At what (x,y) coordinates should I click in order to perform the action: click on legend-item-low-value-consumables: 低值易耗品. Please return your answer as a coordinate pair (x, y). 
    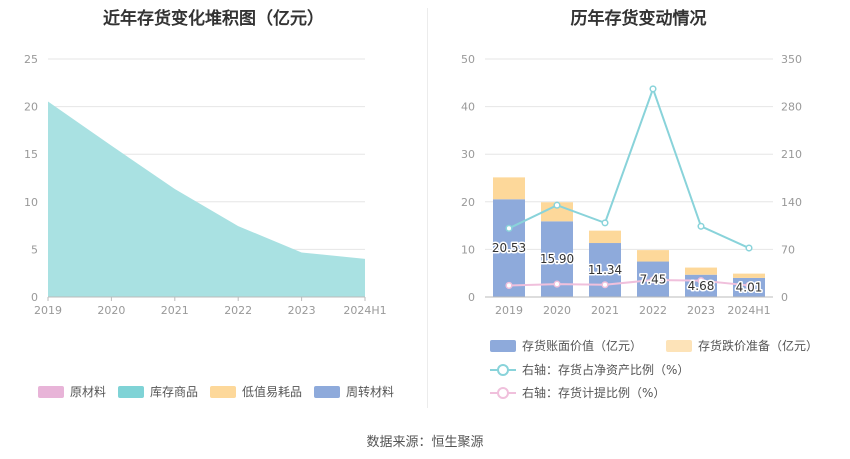
    Looking at the image, I should click on (256, 391).